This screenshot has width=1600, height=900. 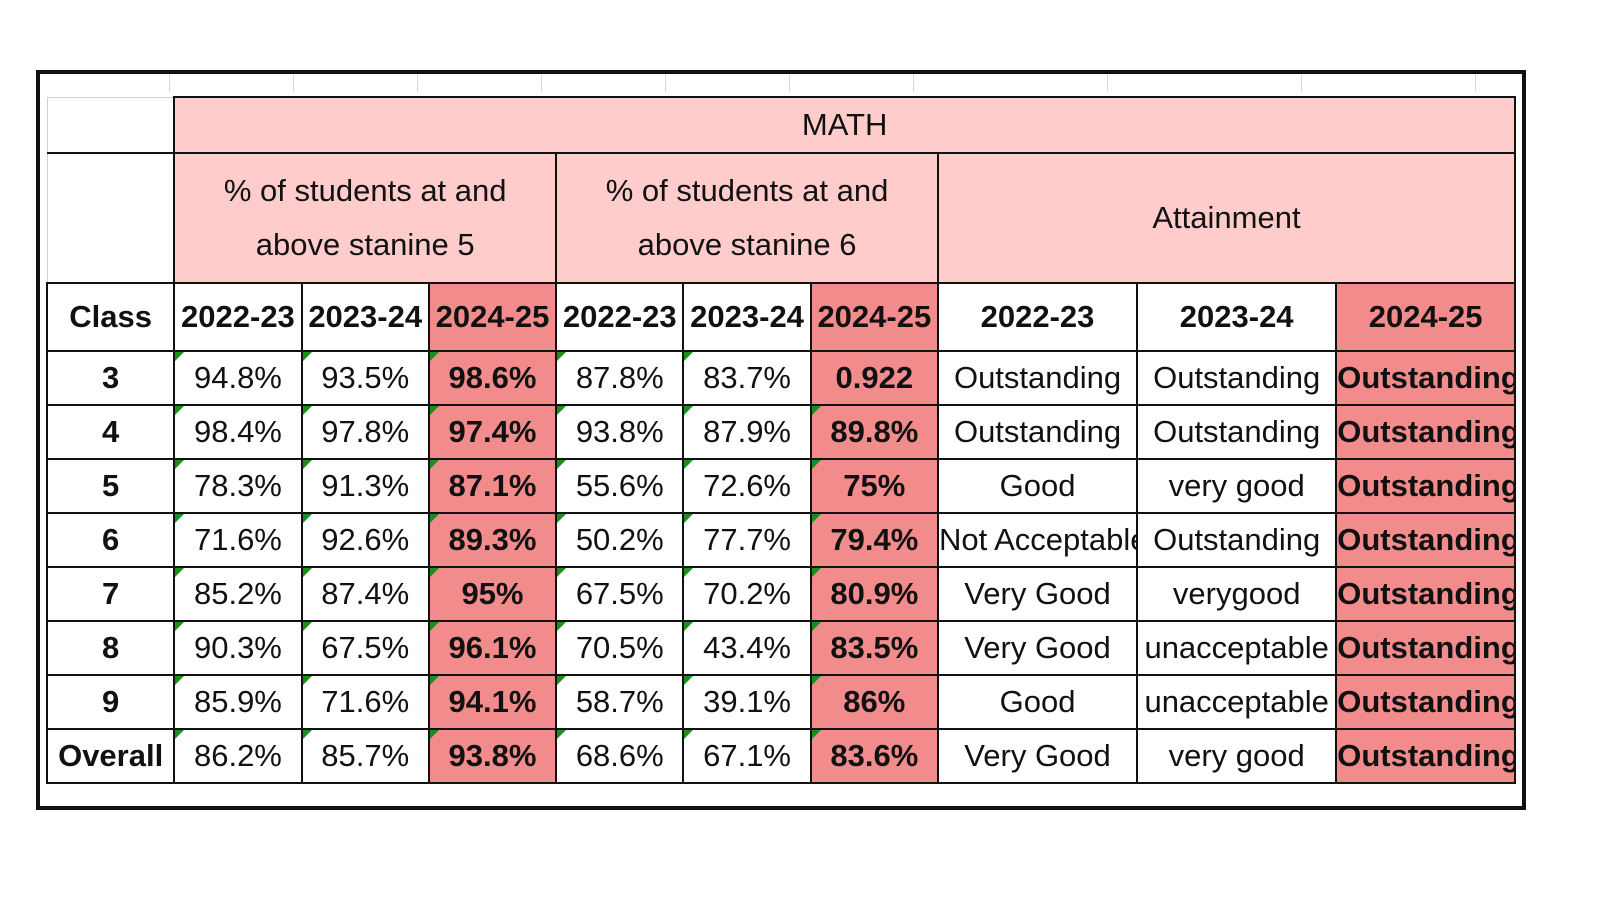 I want to click on class-cell: 4, so click(x=110, y=432).